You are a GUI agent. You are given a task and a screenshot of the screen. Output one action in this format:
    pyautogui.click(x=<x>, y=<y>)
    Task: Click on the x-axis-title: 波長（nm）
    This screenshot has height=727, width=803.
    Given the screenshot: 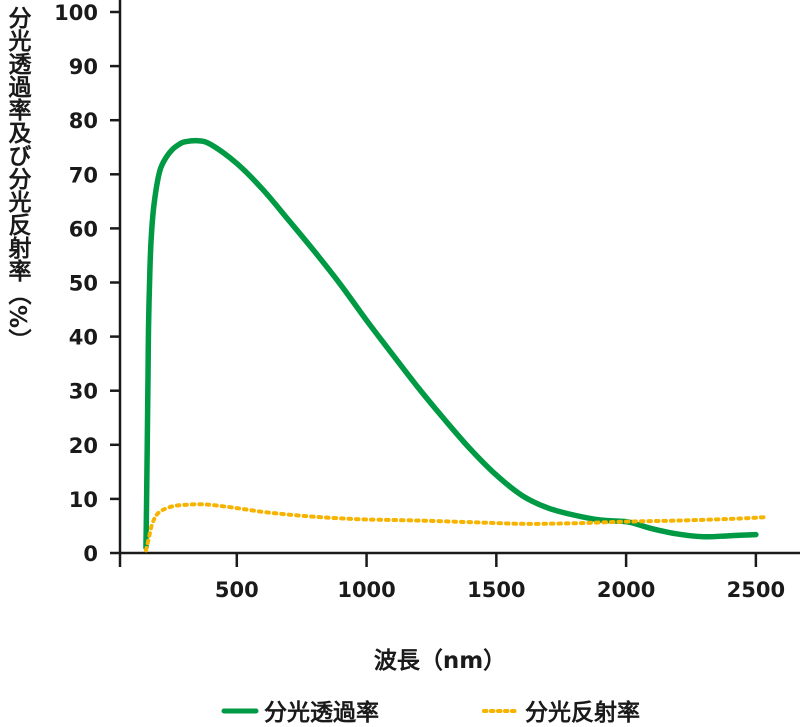 What is the action you would take?
    pyautogui.click(x=440, y=660)
    